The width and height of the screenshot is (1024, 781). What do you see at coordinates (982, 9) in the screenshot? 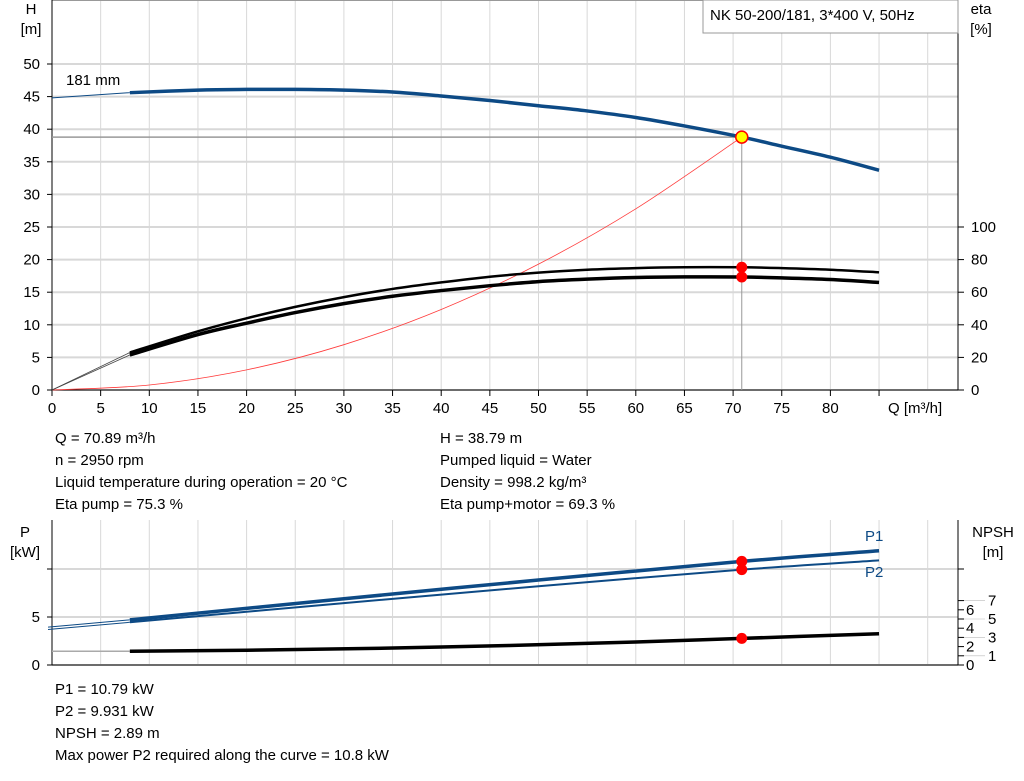
I see `y2-axis-label: eta` at bounding box center [982, 9].